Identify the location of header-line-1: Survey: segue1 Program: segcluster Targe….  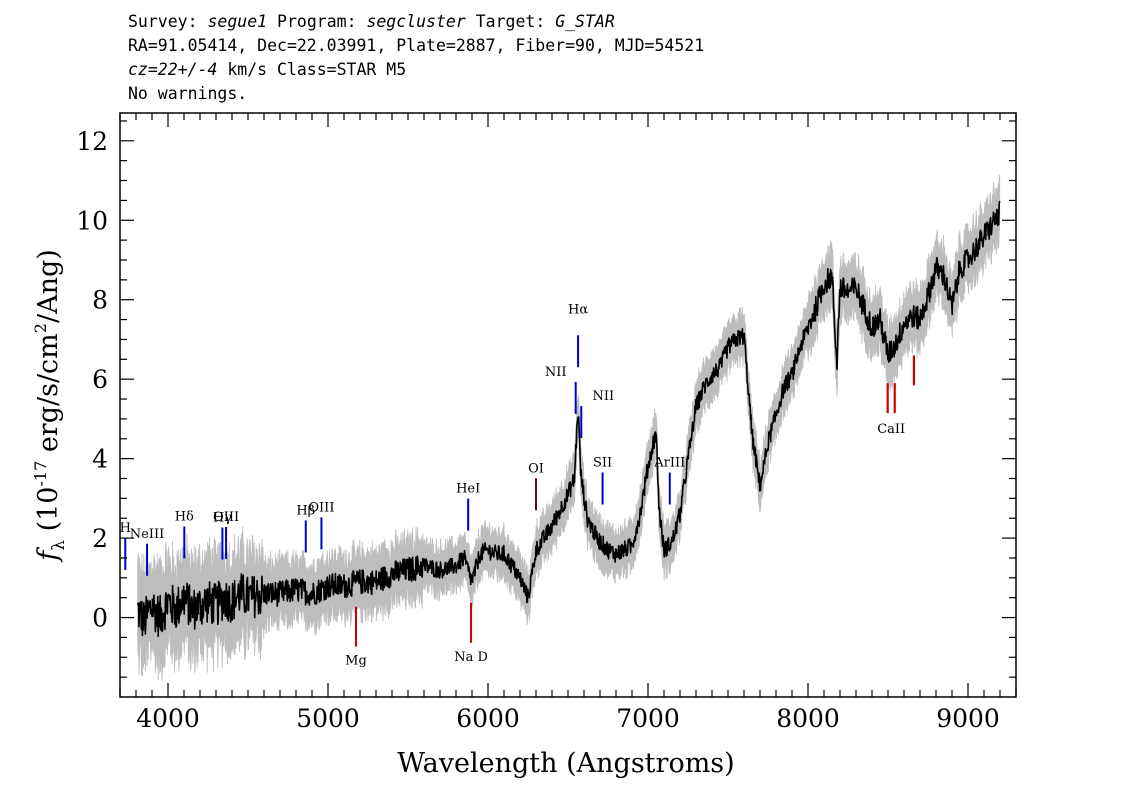
(416, 22).